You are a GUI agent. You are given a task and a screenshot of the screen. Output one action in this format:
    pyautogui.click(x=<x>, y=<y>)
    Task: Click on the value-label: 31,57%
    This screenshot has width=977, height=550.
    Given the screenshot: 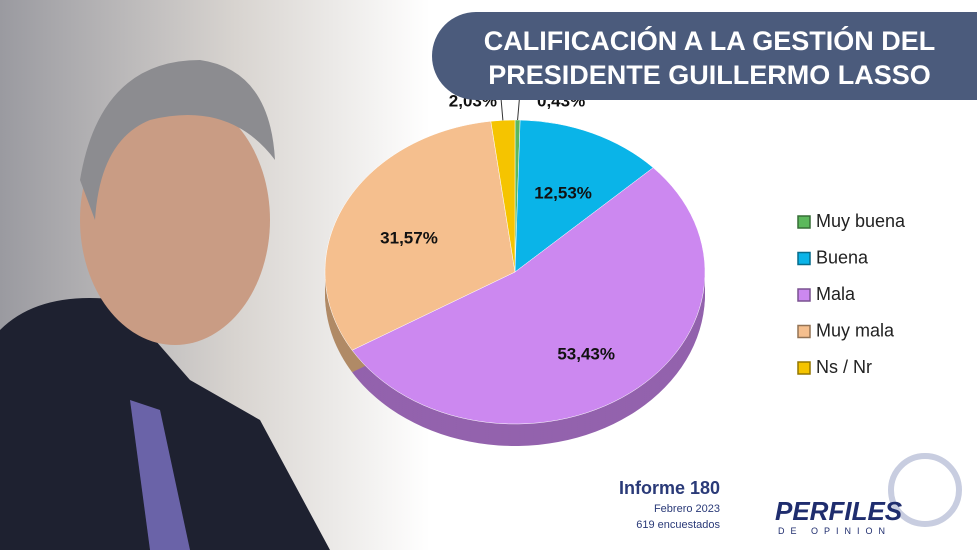 What is the action you would take?
    pyautogui.click(x=409, y=237)
    